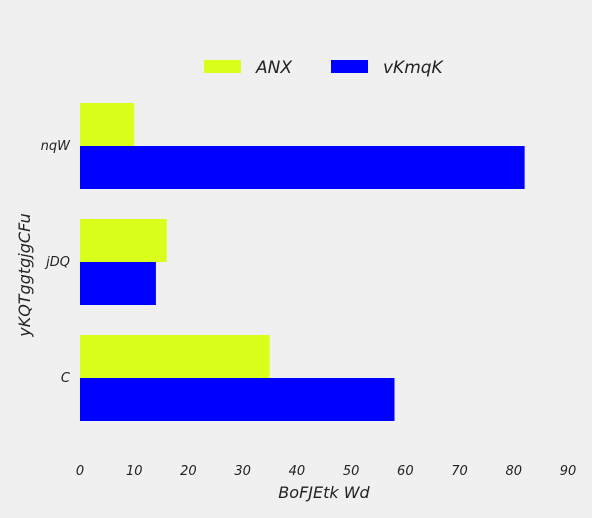 This screenshot has width=592, height=518. What do you see at coordinates (175, 356) in the screenshot?
I see `bar-anx-c` at bounding box center [175, 356].